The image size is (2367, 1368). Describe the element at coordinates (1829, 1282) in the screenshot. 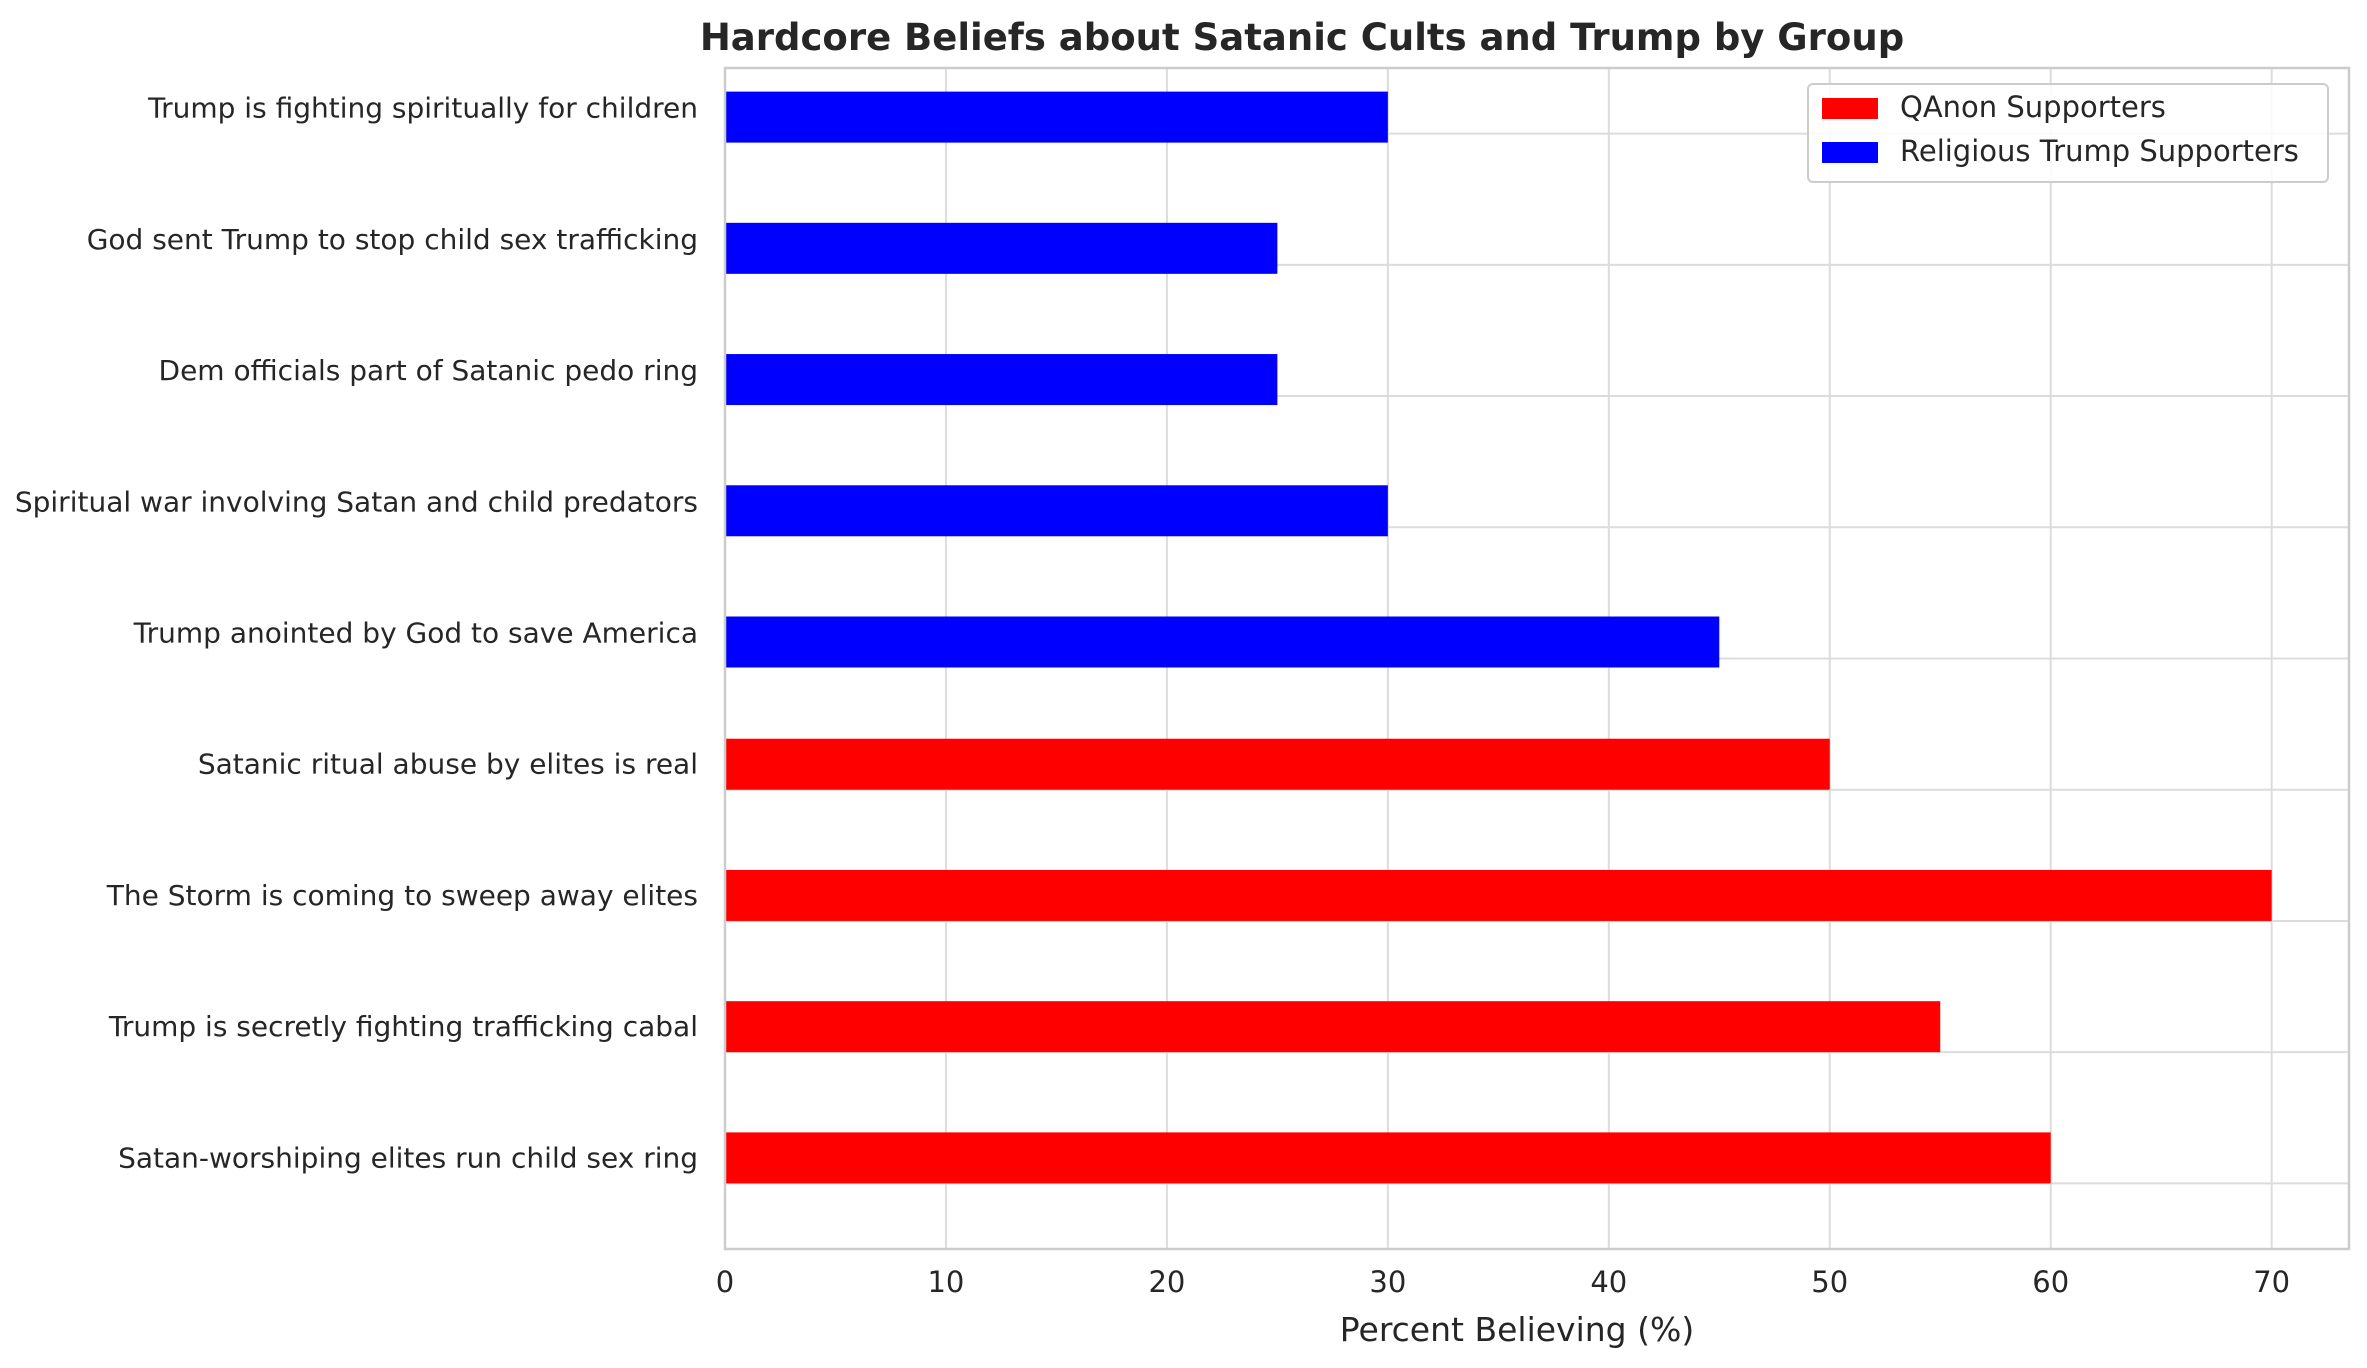

I see `x-tick-label: 50` at that location.